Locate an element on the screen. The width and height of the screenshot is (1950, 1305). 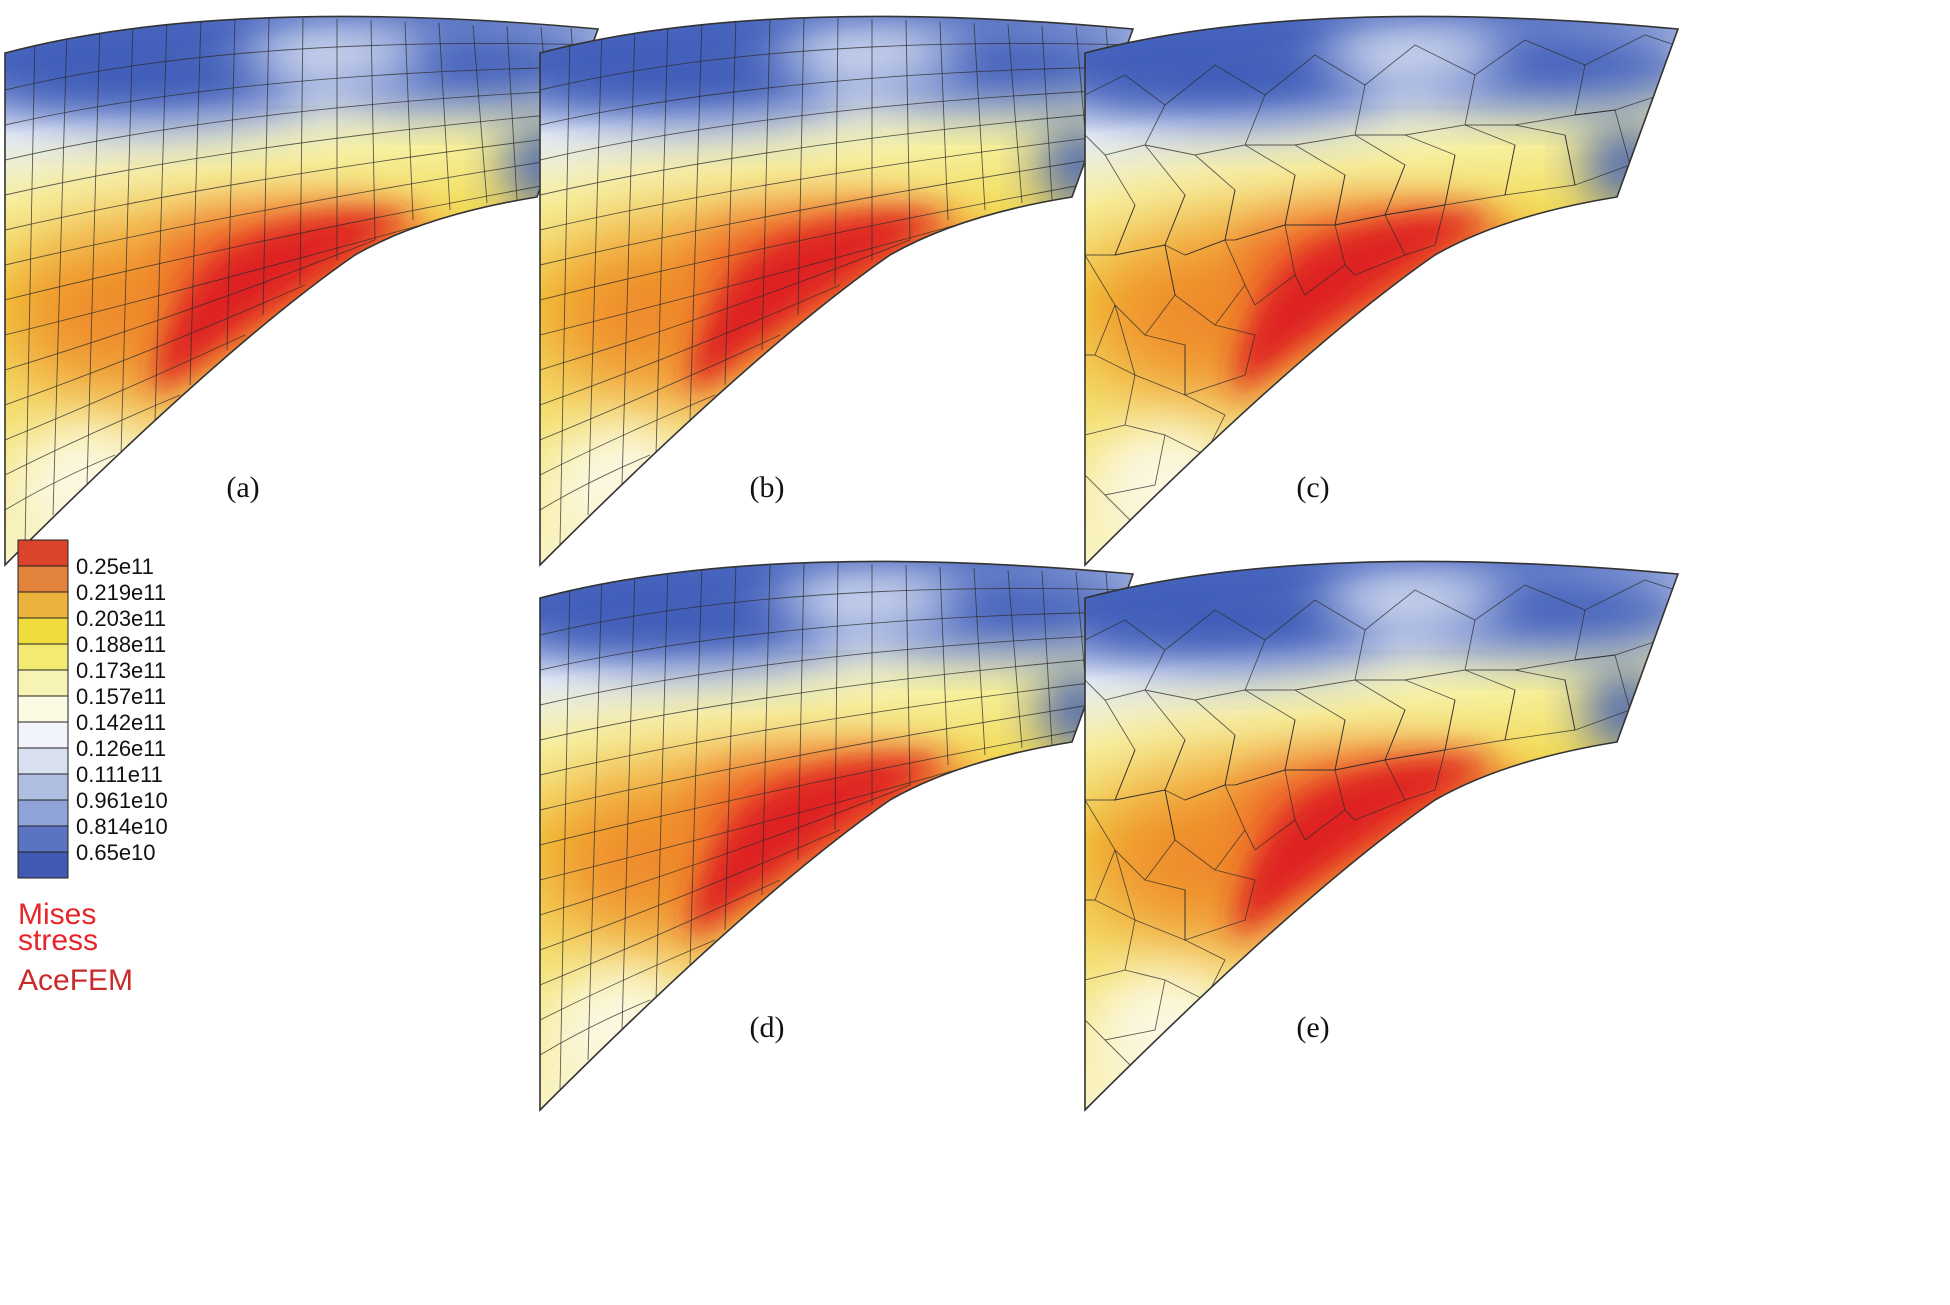
legend-tick-label: 0.188e11 is located at coordinates (121, 644).